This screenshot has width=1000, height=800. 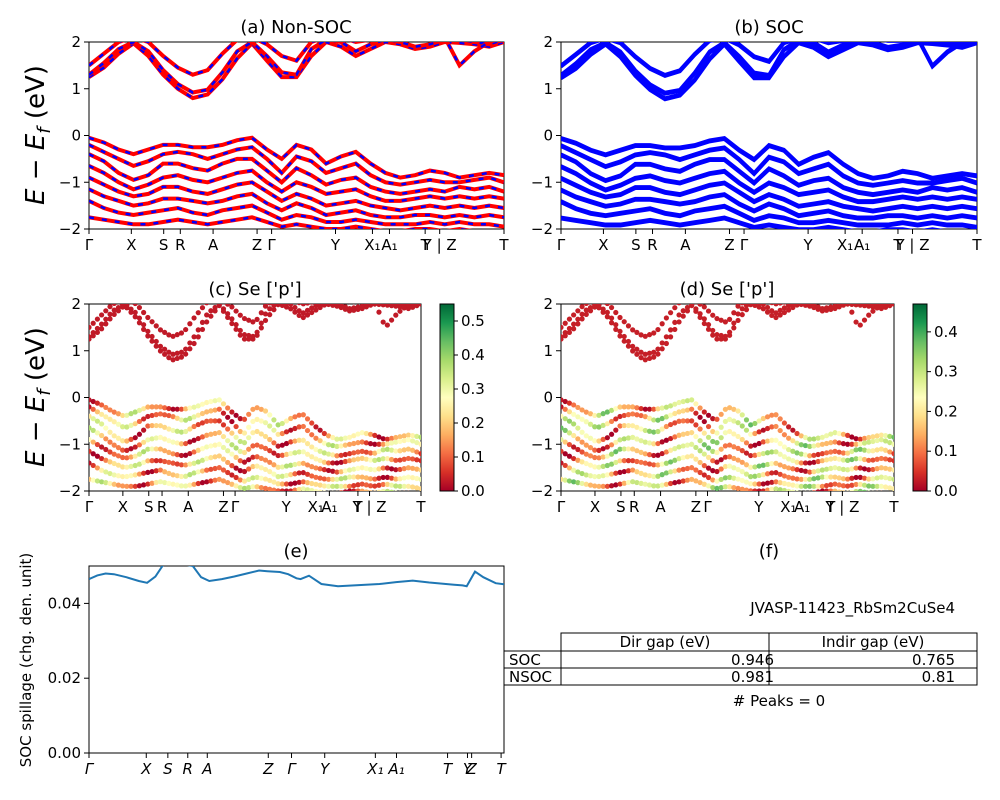 What do you see at coordinates (473, 389) in the screenshot?
I see `colorbar-tick-label: 0.3` at bounding box center [473, 389].